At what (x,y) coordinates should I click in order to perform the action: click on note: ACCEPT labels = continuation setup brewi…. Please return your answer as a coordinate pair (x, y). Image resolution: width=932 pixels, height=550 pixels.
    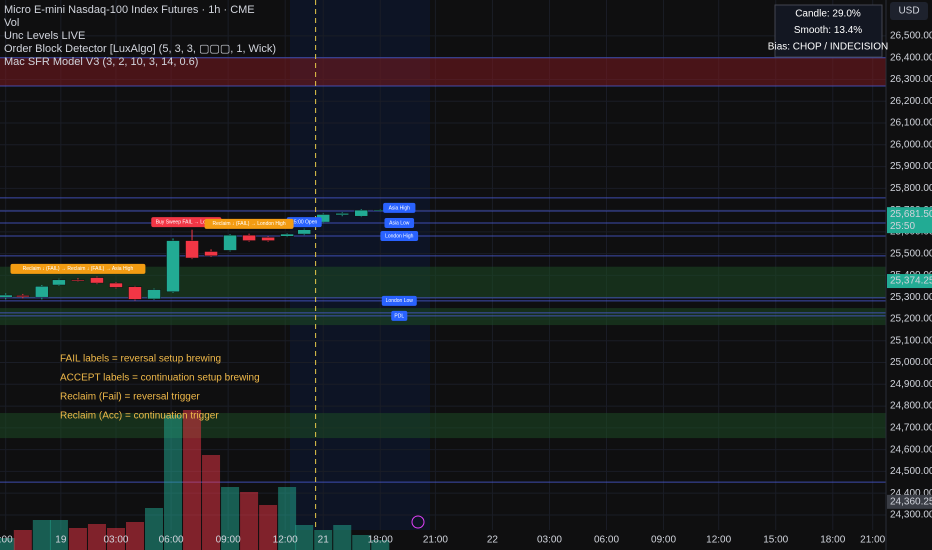
    Looking at the image, I should click on (160, 378).